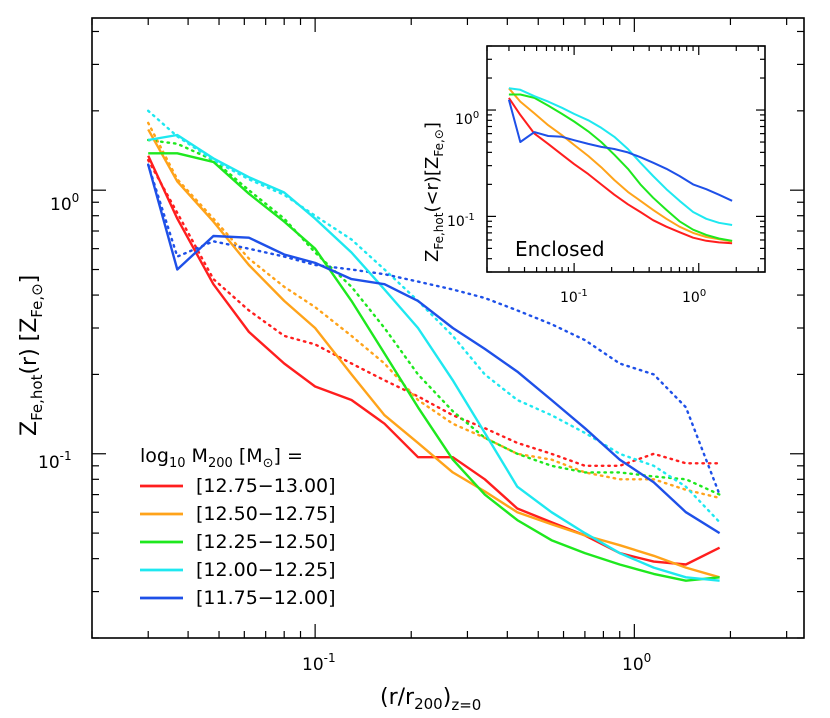  What do you see at coordinates (266, 542) in the screenshot?
I see `legend-label: [12.25−12.50]` at bounding box center [266, 542].